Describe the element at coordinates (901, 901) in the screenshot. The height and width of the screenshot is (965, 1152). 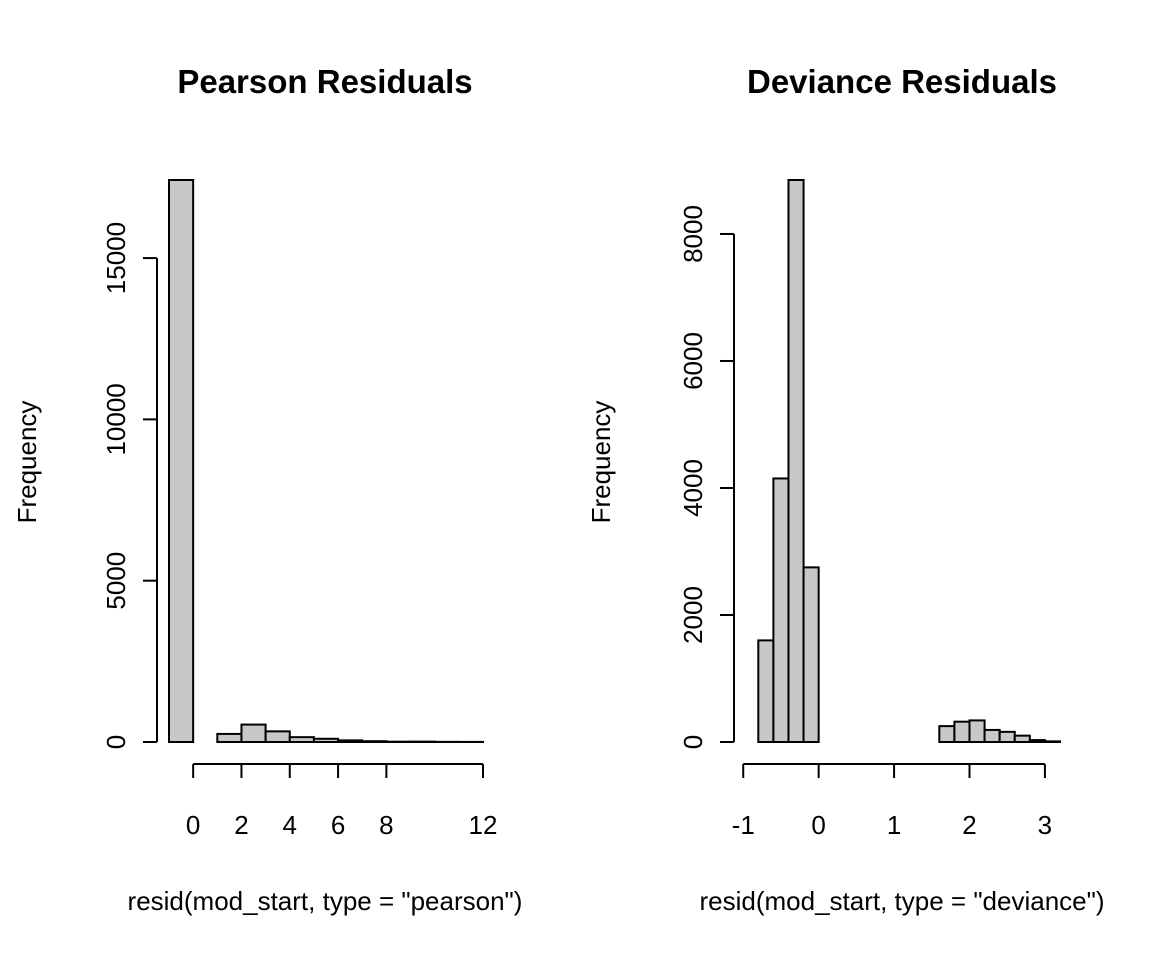
I see `deviance-x-label: resid(mod_start, type = "deviance")` at that location.